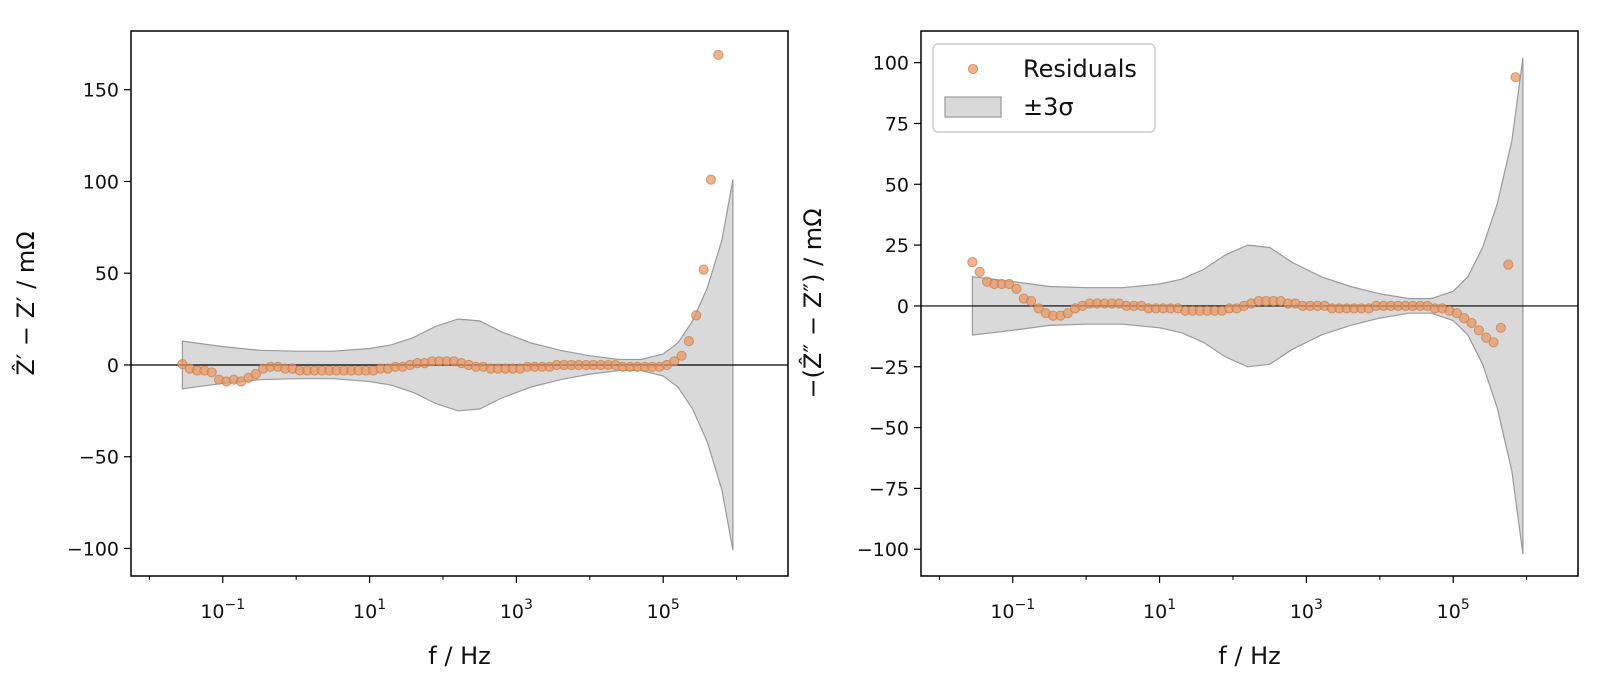 The width and height of the screenshot is (1600, 700). I want to click on y-tick-label-base: 75, so click(897, 124).